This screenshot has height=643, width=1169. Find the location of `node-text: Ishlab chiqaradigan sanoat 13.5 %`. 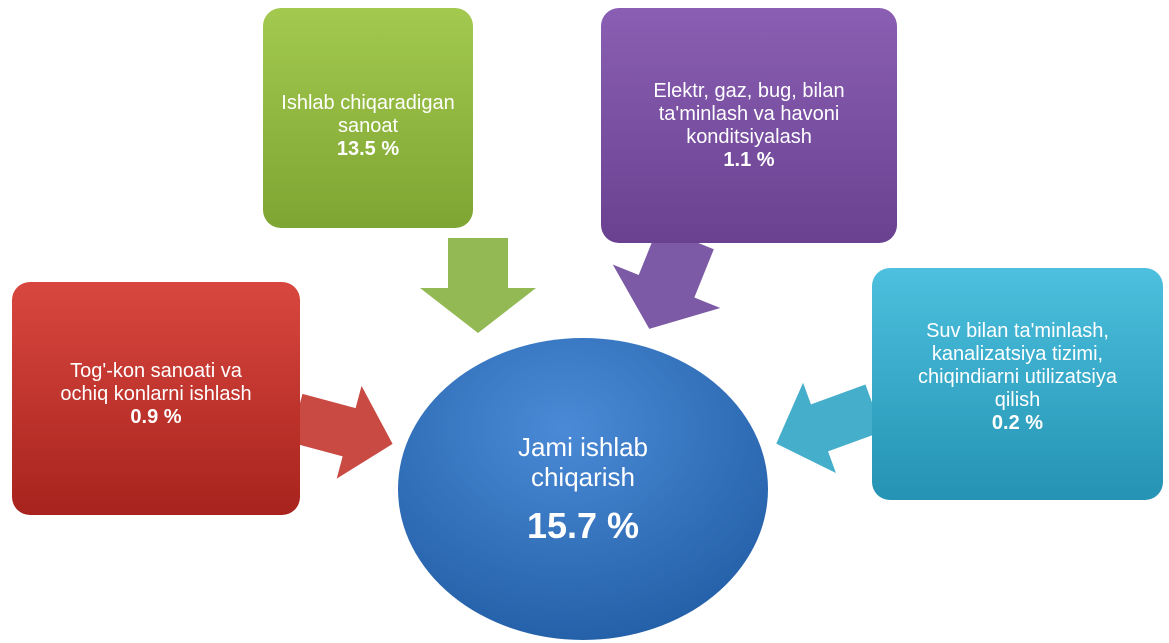

node-text: Ishlab chiqaradigan sanoat 13.5 % is located at coordinates (368, 126).